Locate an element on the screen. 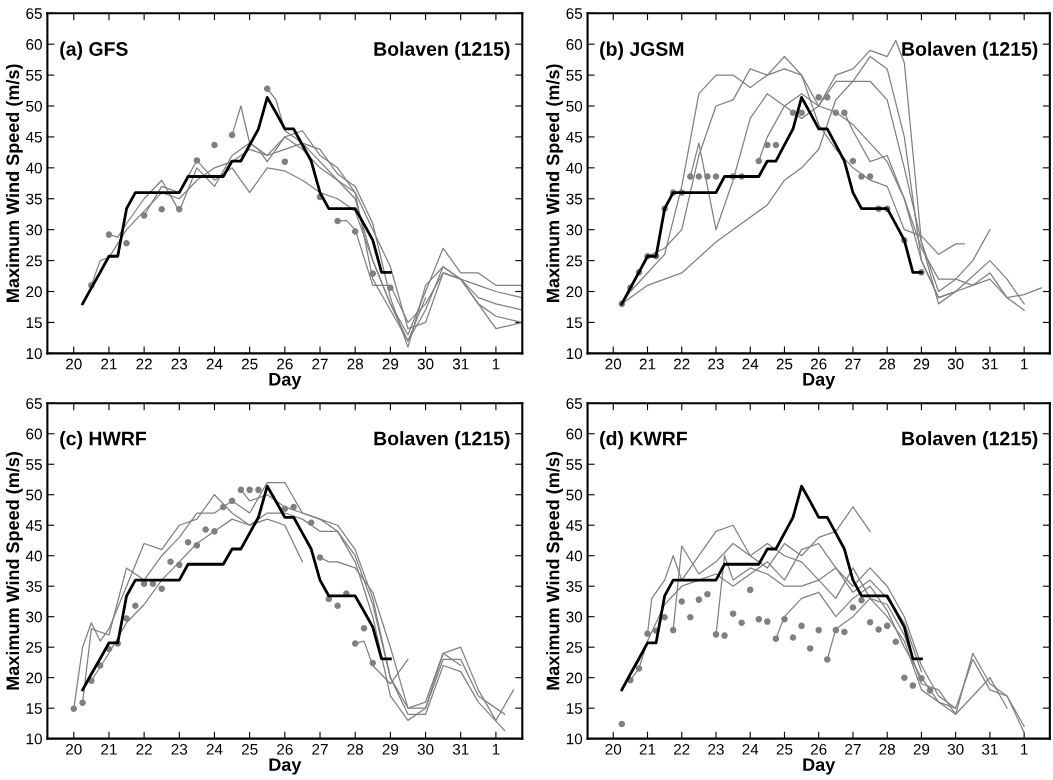  annotation: (c) HWRF is located at coordinates (103, 440).